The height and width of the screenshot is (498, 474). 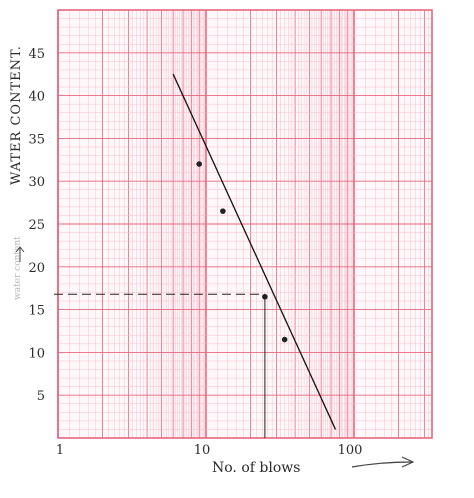 I want to click on y-tick-label: 25, so click(x=36, y=225).